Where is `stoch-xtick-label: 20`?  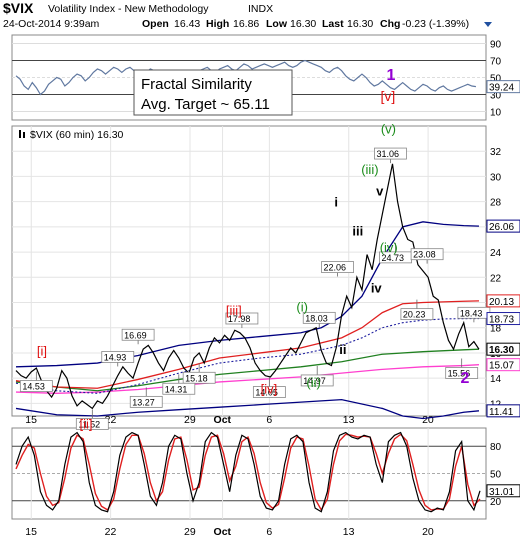 stoch-xtick-label: 20 is located at coordinates (428, 532).